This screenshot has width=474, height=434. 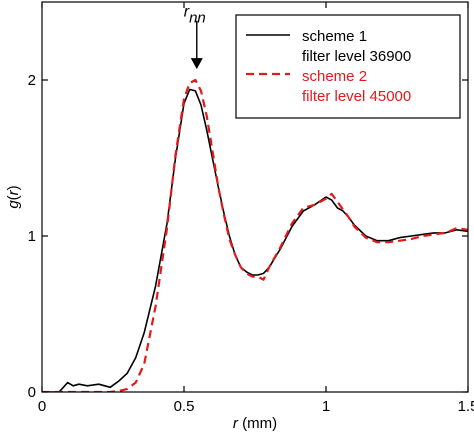 What do you see at coordinates (326, 406) in the screenshot?
I see `x-tick-label: 1` at bounding box center [326, 406].